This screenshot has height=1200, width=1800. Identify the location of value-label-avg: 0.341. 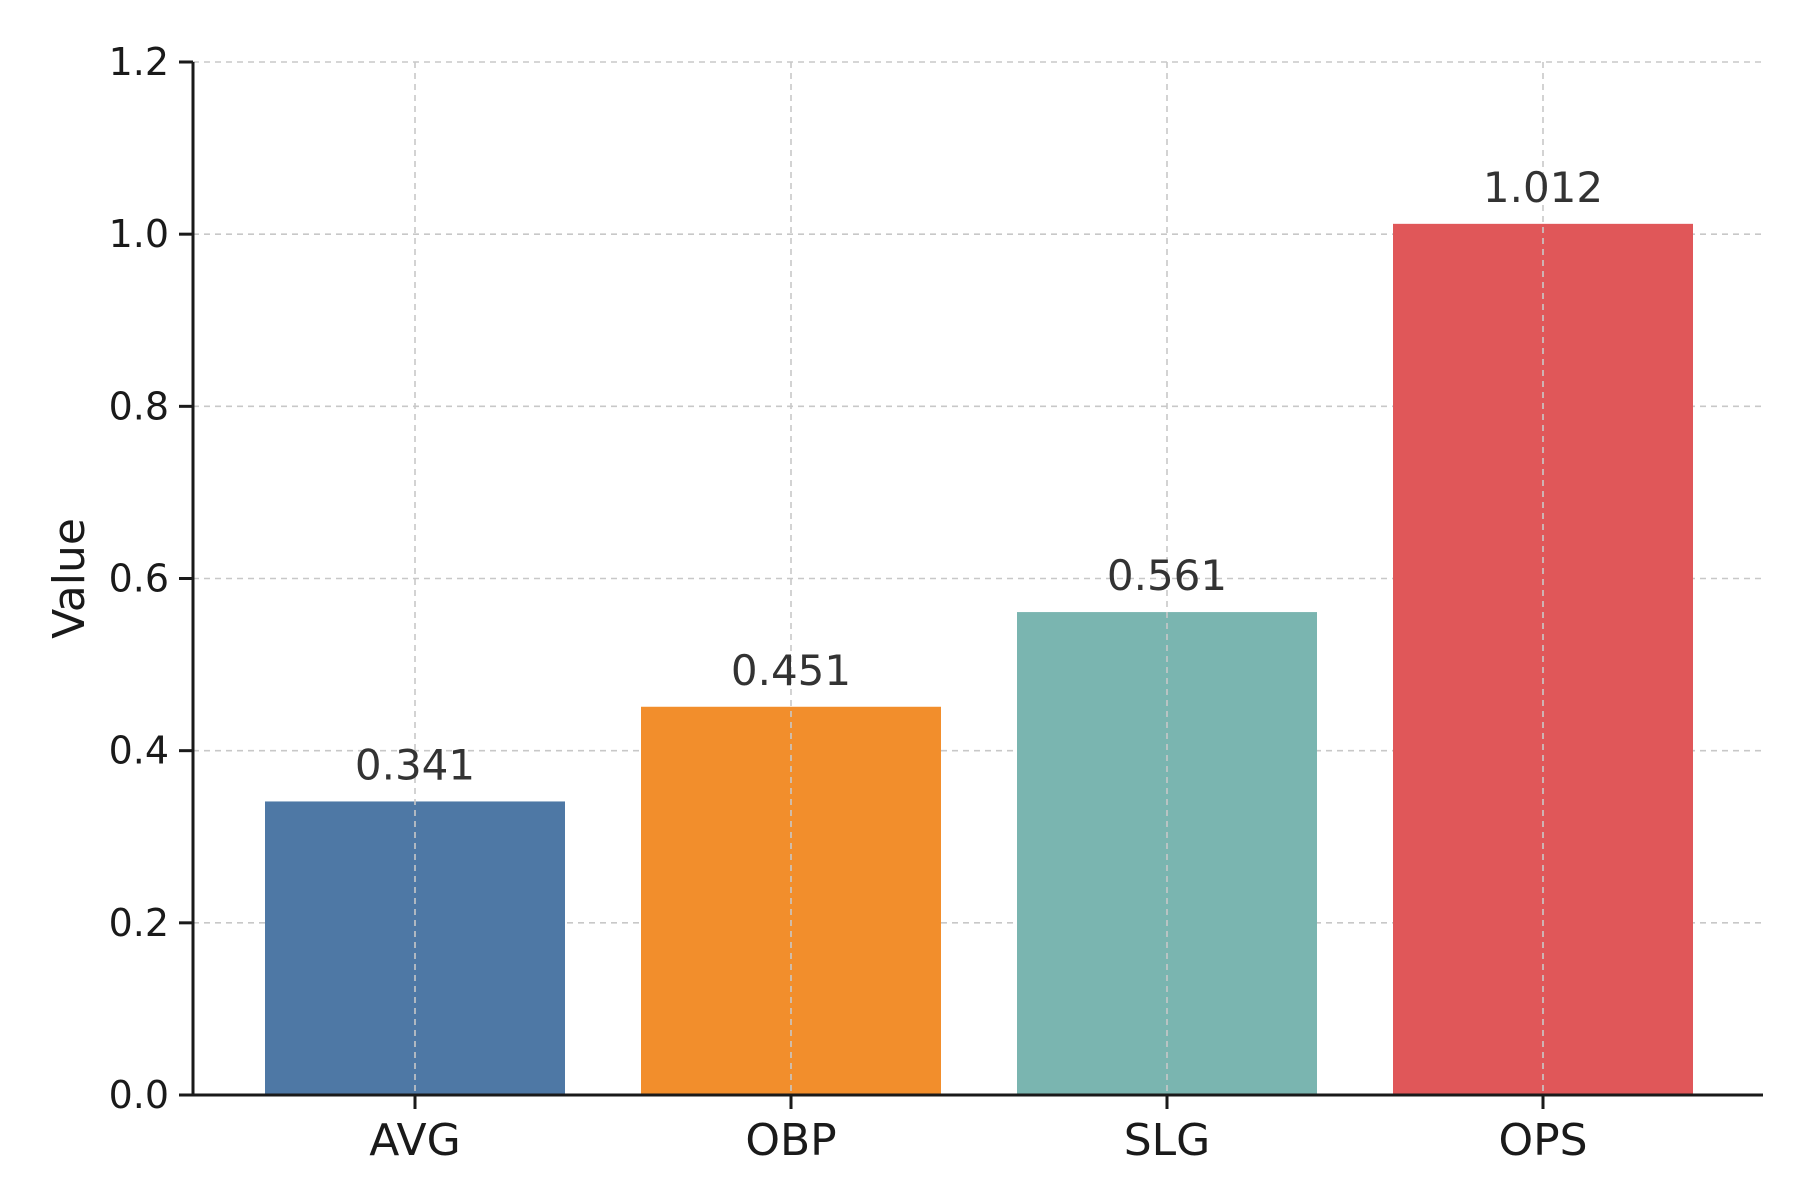
(415, 764).